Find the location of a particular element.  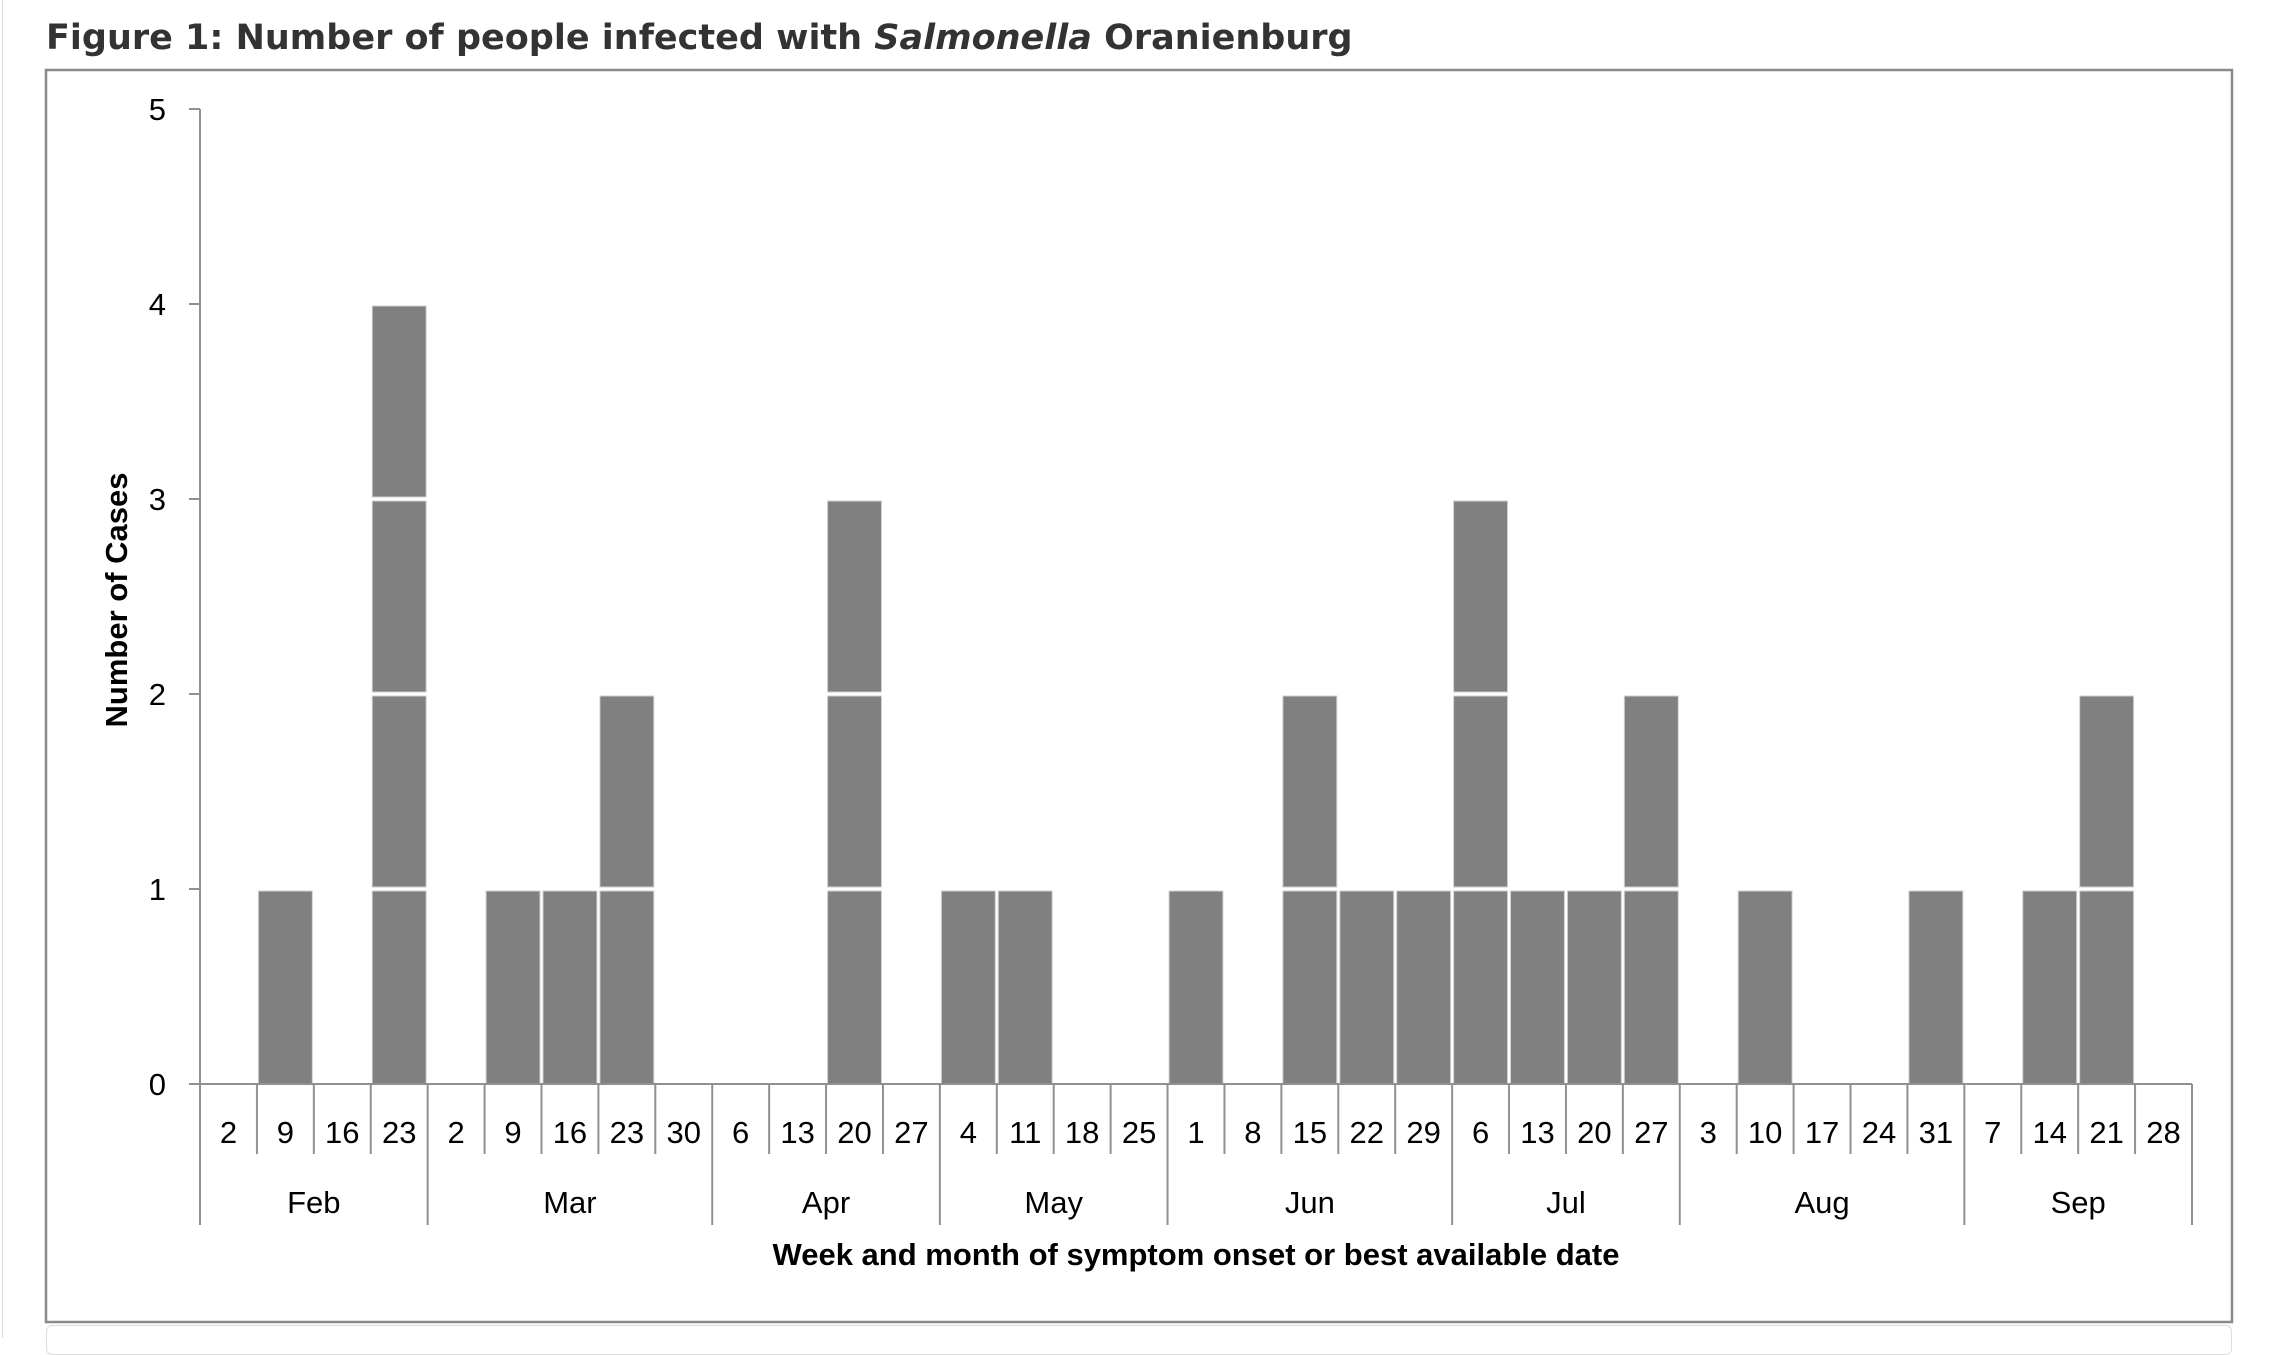

x-week-label: 28 is located at coordinates (2163, 1132).